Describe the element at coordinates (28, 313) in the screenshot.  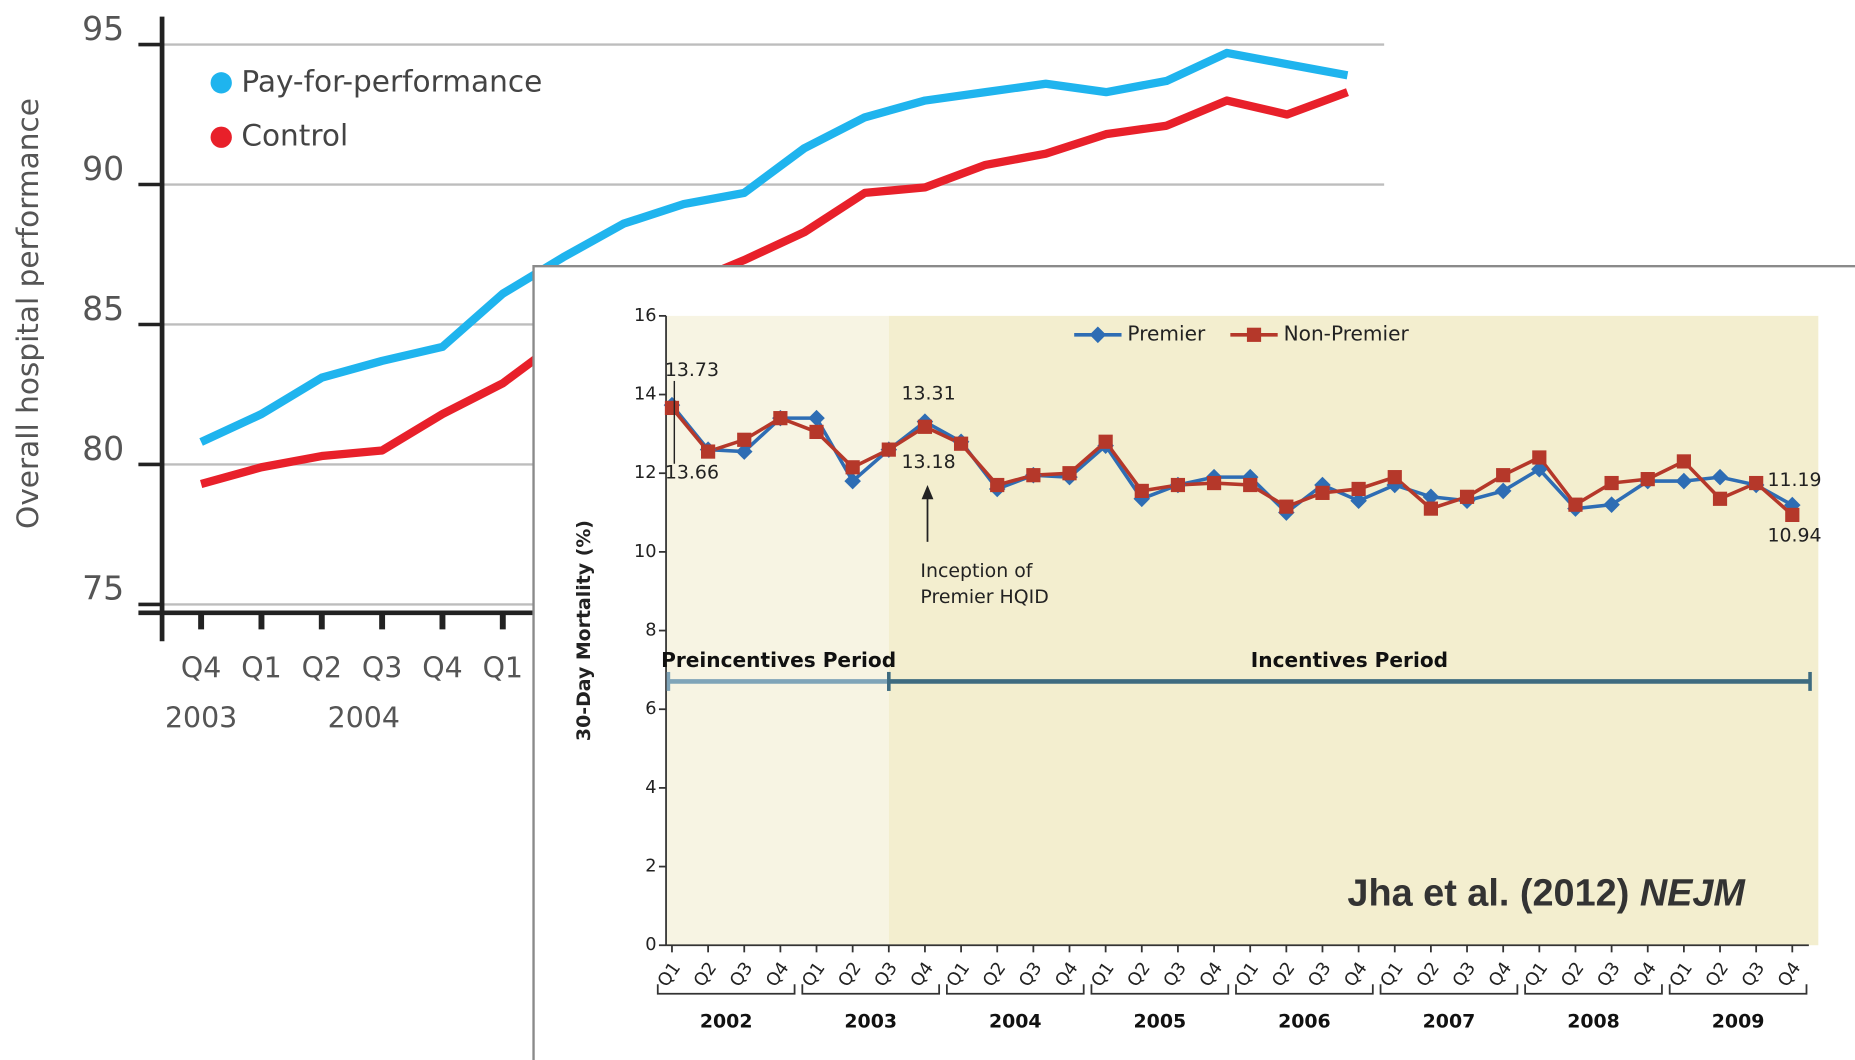
I see `y-axis-title: Overall hospital performance` at that location.